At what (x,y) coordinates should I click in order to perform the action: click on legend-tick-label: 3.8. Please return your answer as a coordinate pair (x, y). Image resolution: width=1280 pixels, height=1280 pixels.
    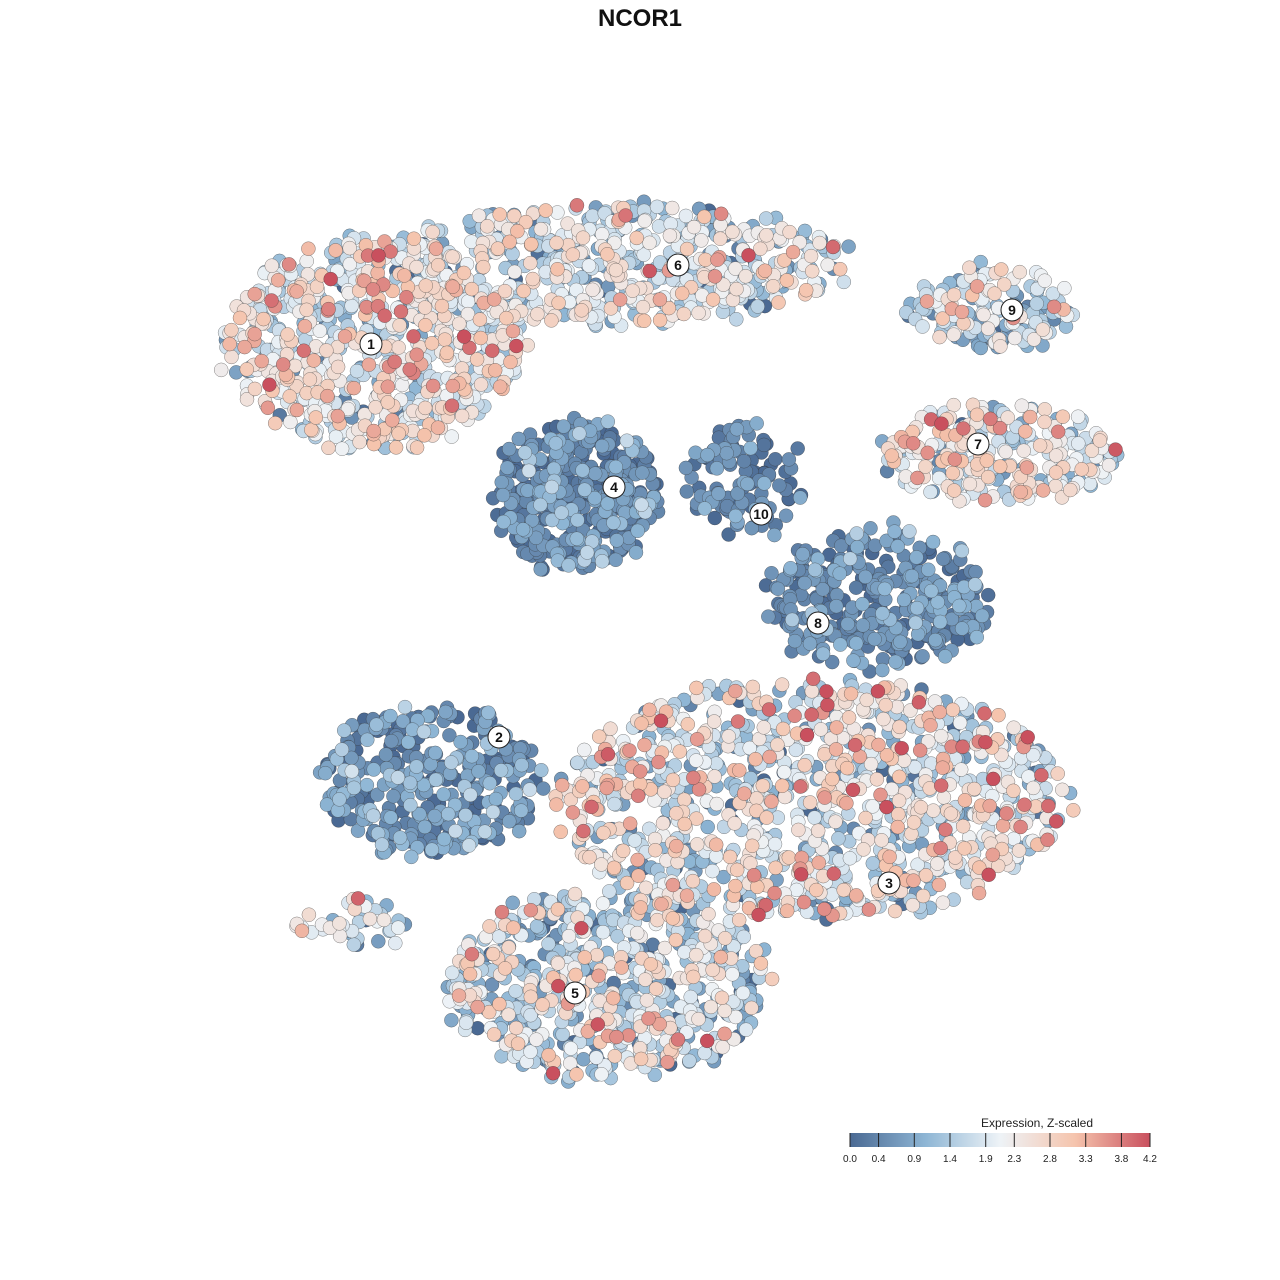
    Looking at the image, I should click on (1121, 1159).